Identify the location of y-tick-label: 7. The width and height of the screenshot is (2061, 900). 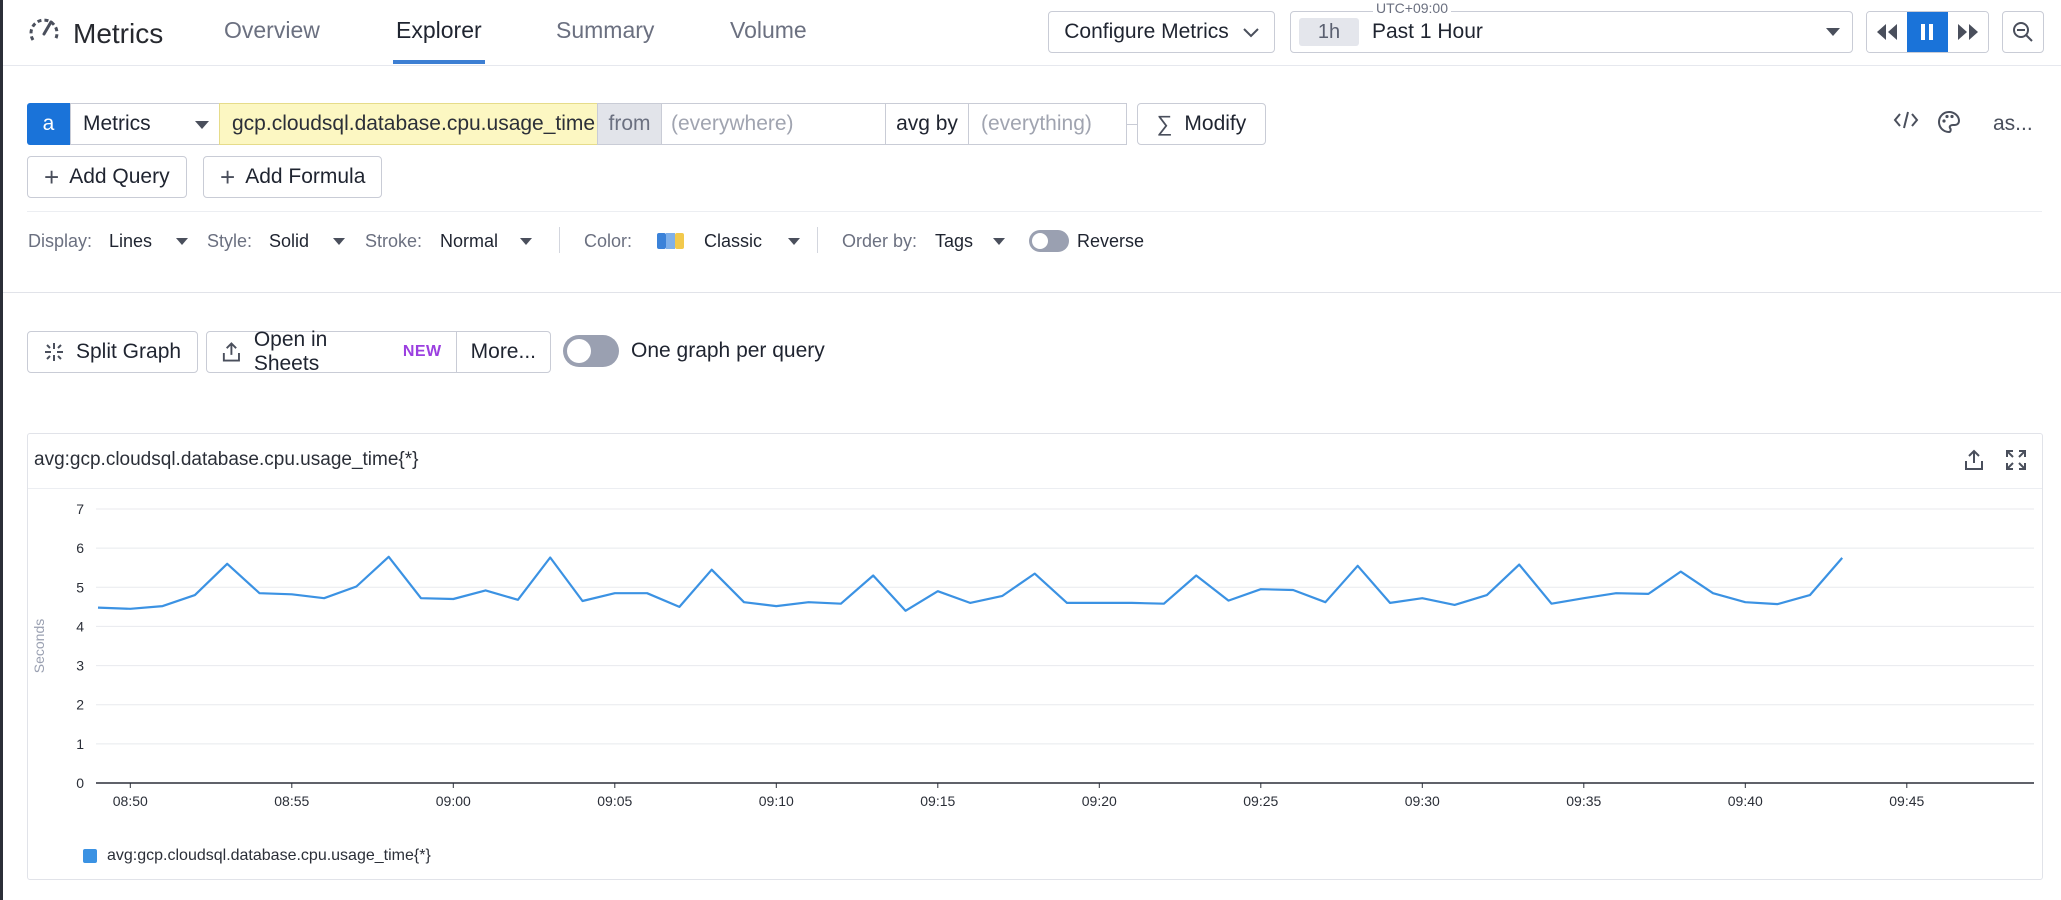
(80, 509).